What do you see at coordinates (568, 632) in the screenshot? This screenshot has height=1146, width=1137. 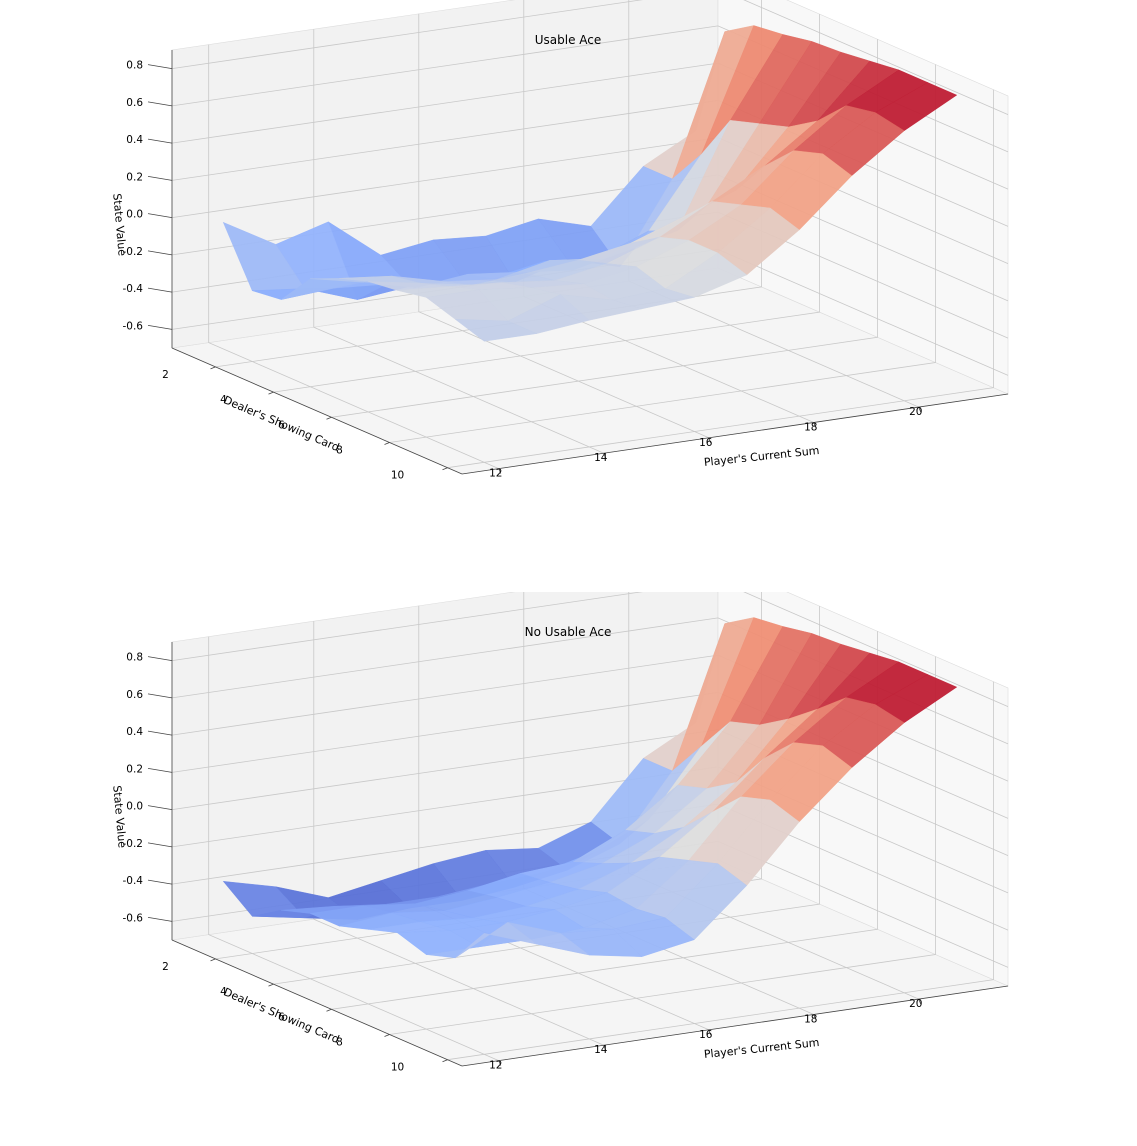 I see `plot-title: No Usable Ace` at bounding box center [568, 632].